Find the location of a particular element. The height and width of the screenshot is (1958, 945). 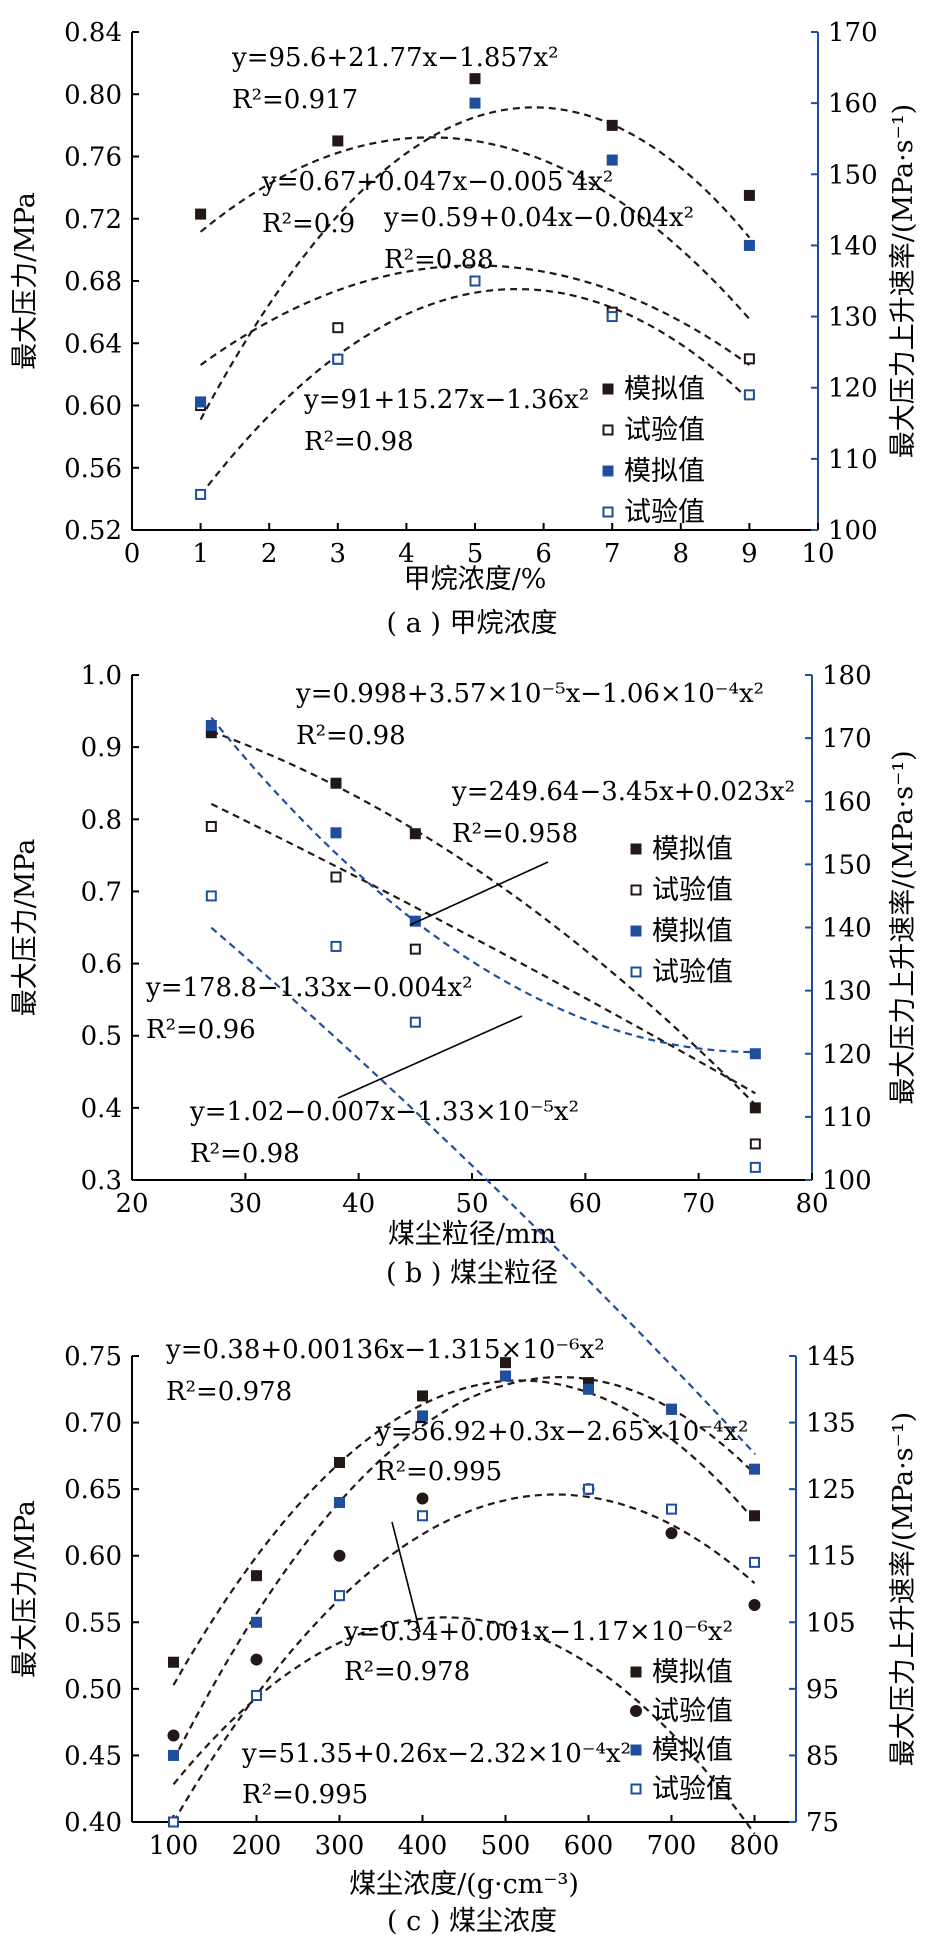

y-left-tick-label: 0.45 is located at coordinates (93, 1756).